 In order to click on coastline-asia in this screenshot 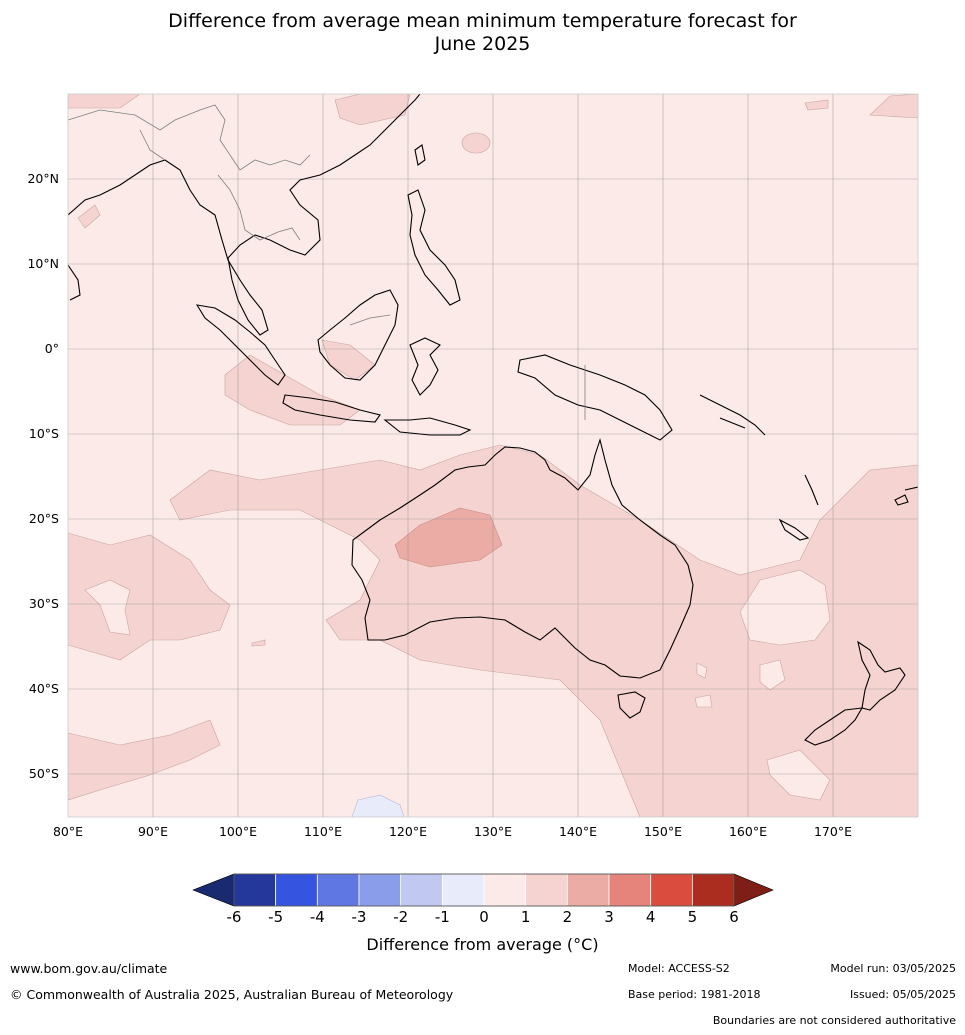, I will do `click(244, 215)`.